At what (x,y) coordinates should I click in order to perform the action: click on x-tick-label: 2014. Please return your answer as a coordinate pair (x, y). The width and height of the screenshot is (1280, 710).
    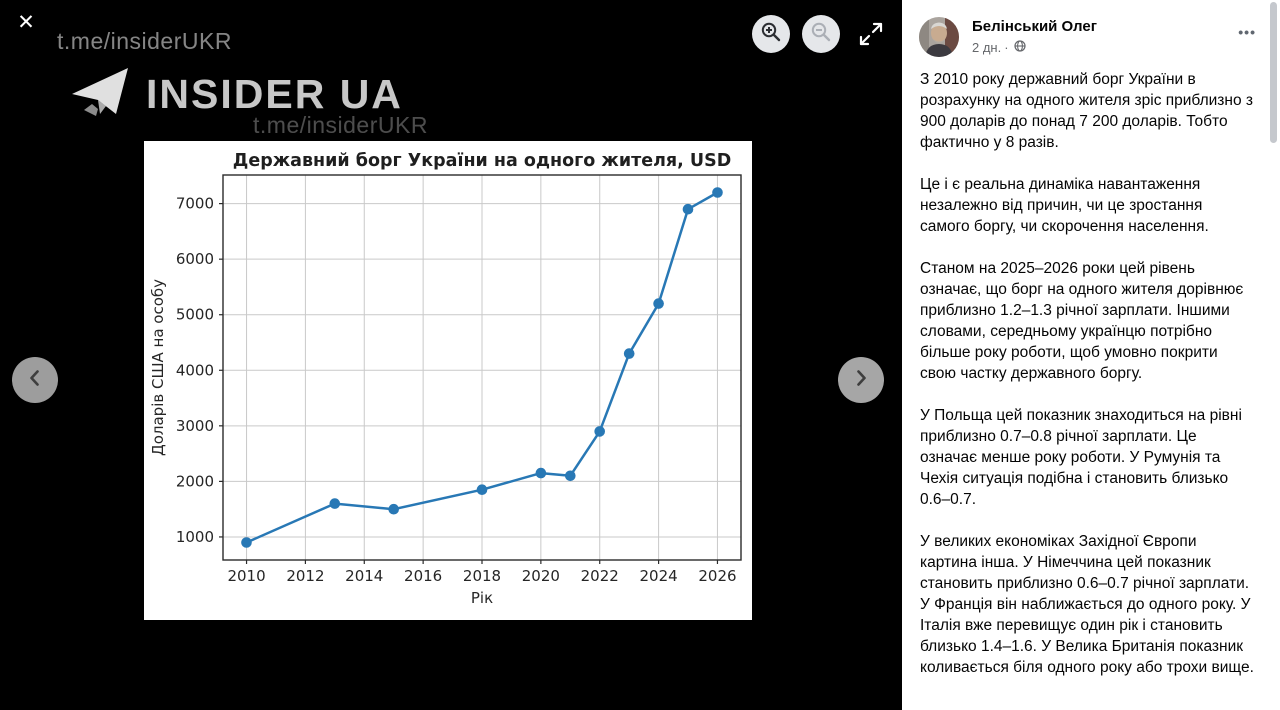
    Looking at the image, I should click on (364, 576).